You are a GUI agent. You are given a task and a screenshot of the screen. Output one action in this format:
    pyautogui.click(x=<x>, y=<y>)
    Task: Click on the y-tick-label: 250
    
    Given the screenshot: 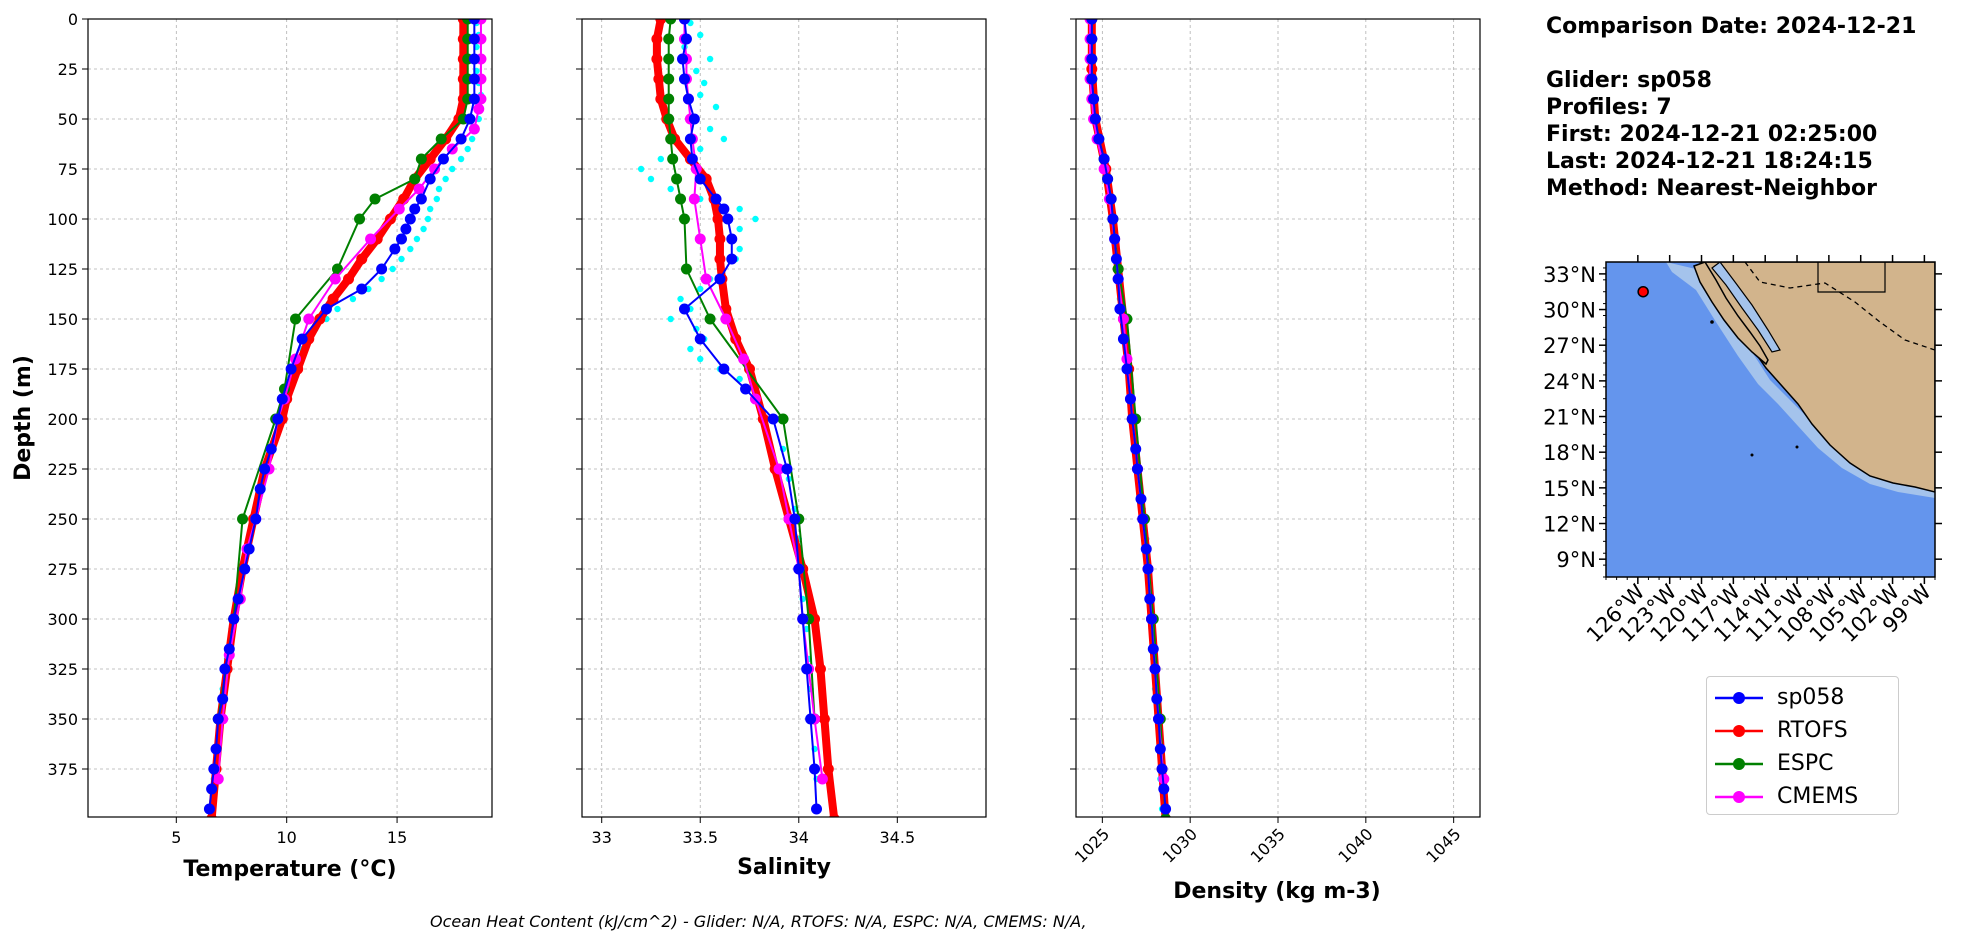 What is the action you would take?
    pyautogui.click(x=62, y=519)
    